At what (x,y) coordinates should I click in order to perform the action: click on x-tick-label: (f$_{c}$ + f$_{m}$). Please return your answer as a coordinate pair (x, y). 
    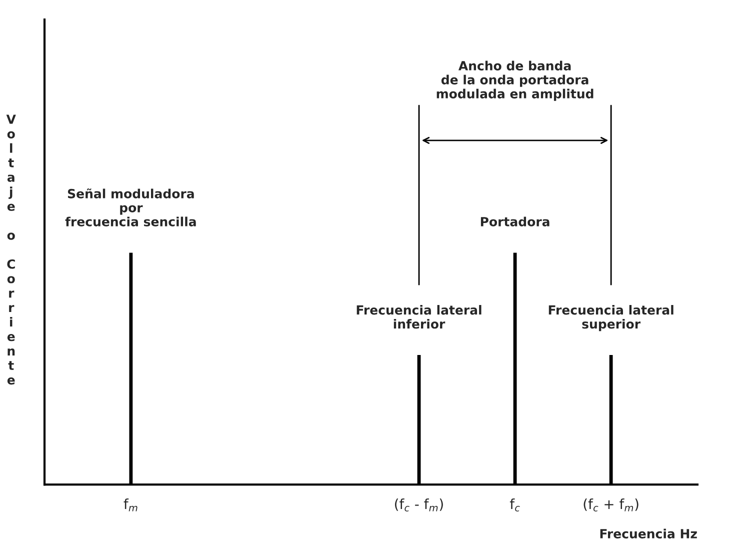
    Looking at the image, I should click on (611, 505).